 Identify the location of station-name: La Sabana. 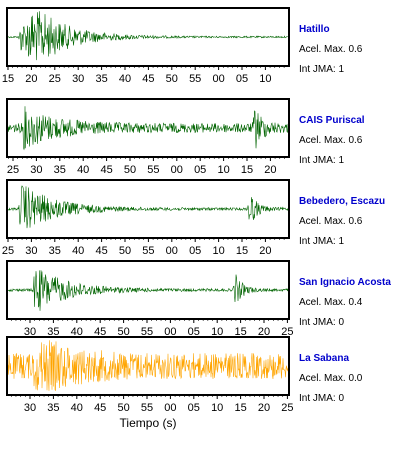
(324, 358).